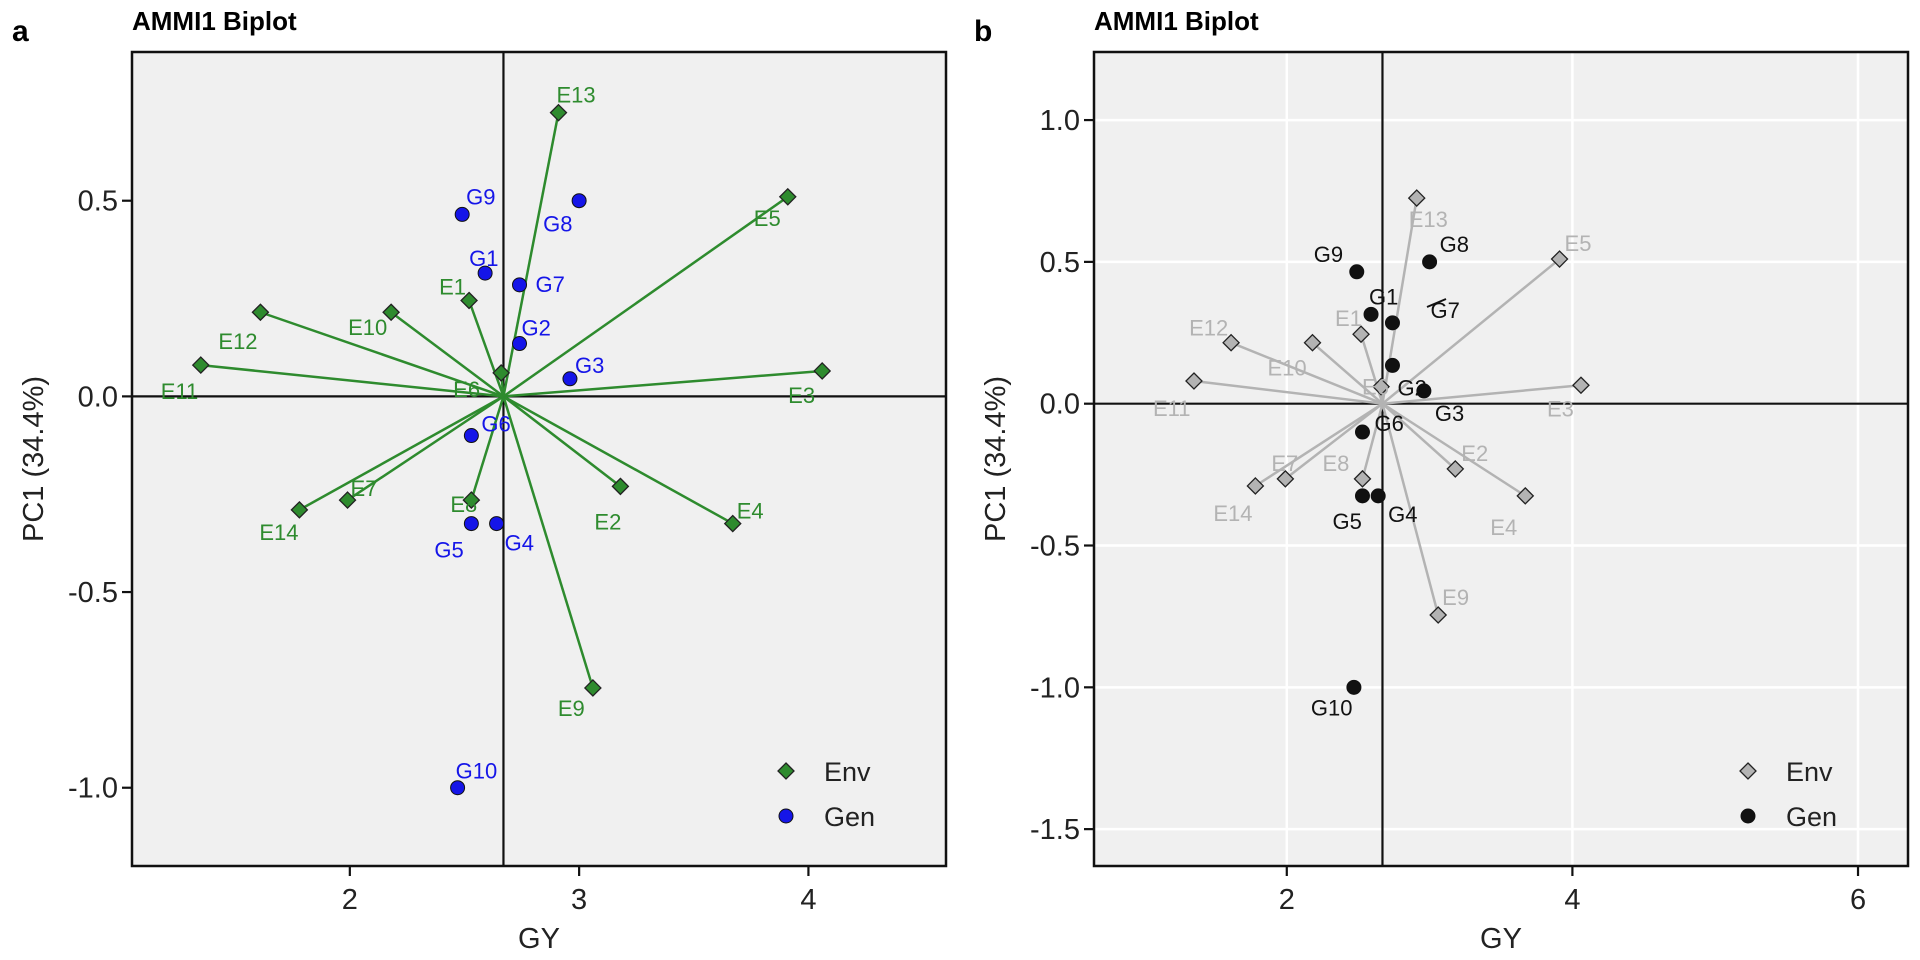 This screenshot has width=1920, height=960. Describe the element at coordinates (1560, 408) in the screenshot. I see `point-label-E3: E3` at that location.